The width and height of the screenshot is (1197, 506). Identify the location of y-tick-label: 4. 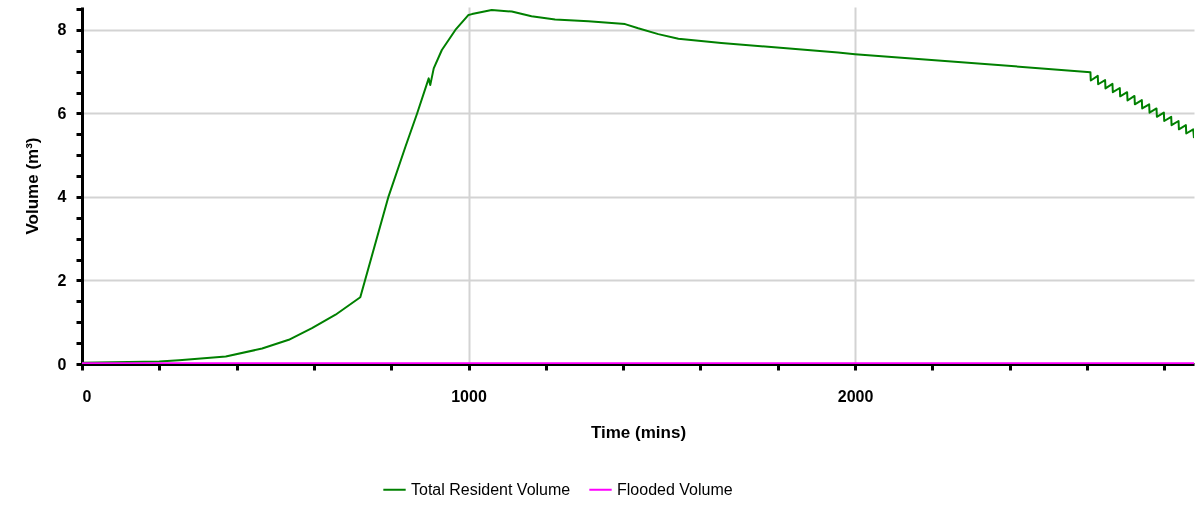
(62, 197).